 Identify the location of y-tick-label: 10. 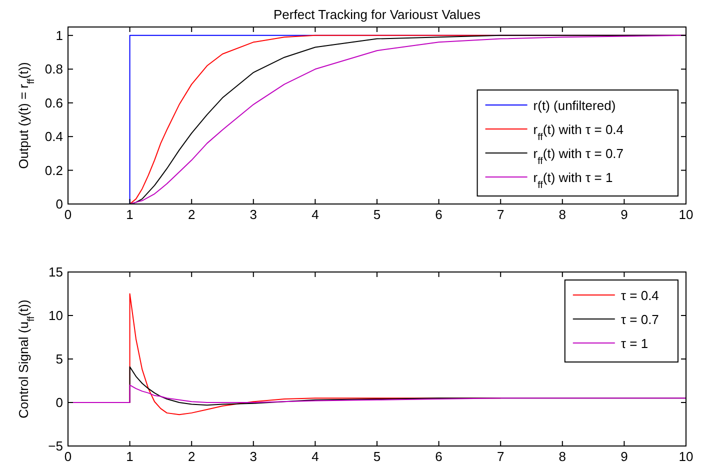
(55, 315).